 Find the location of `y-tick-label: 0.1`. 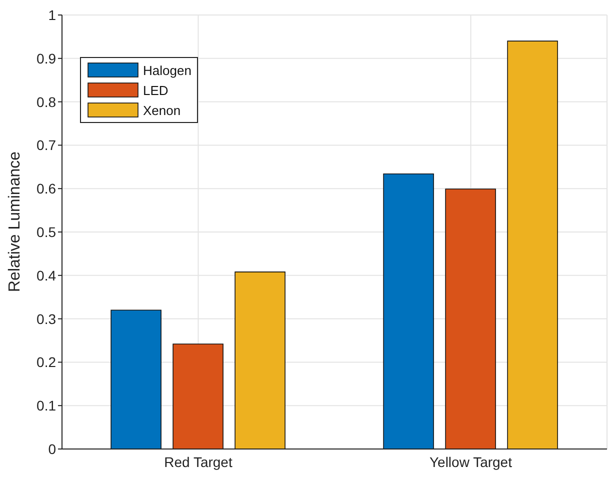

y-tick-label: 0.1 is located at coordinates (46, 406).